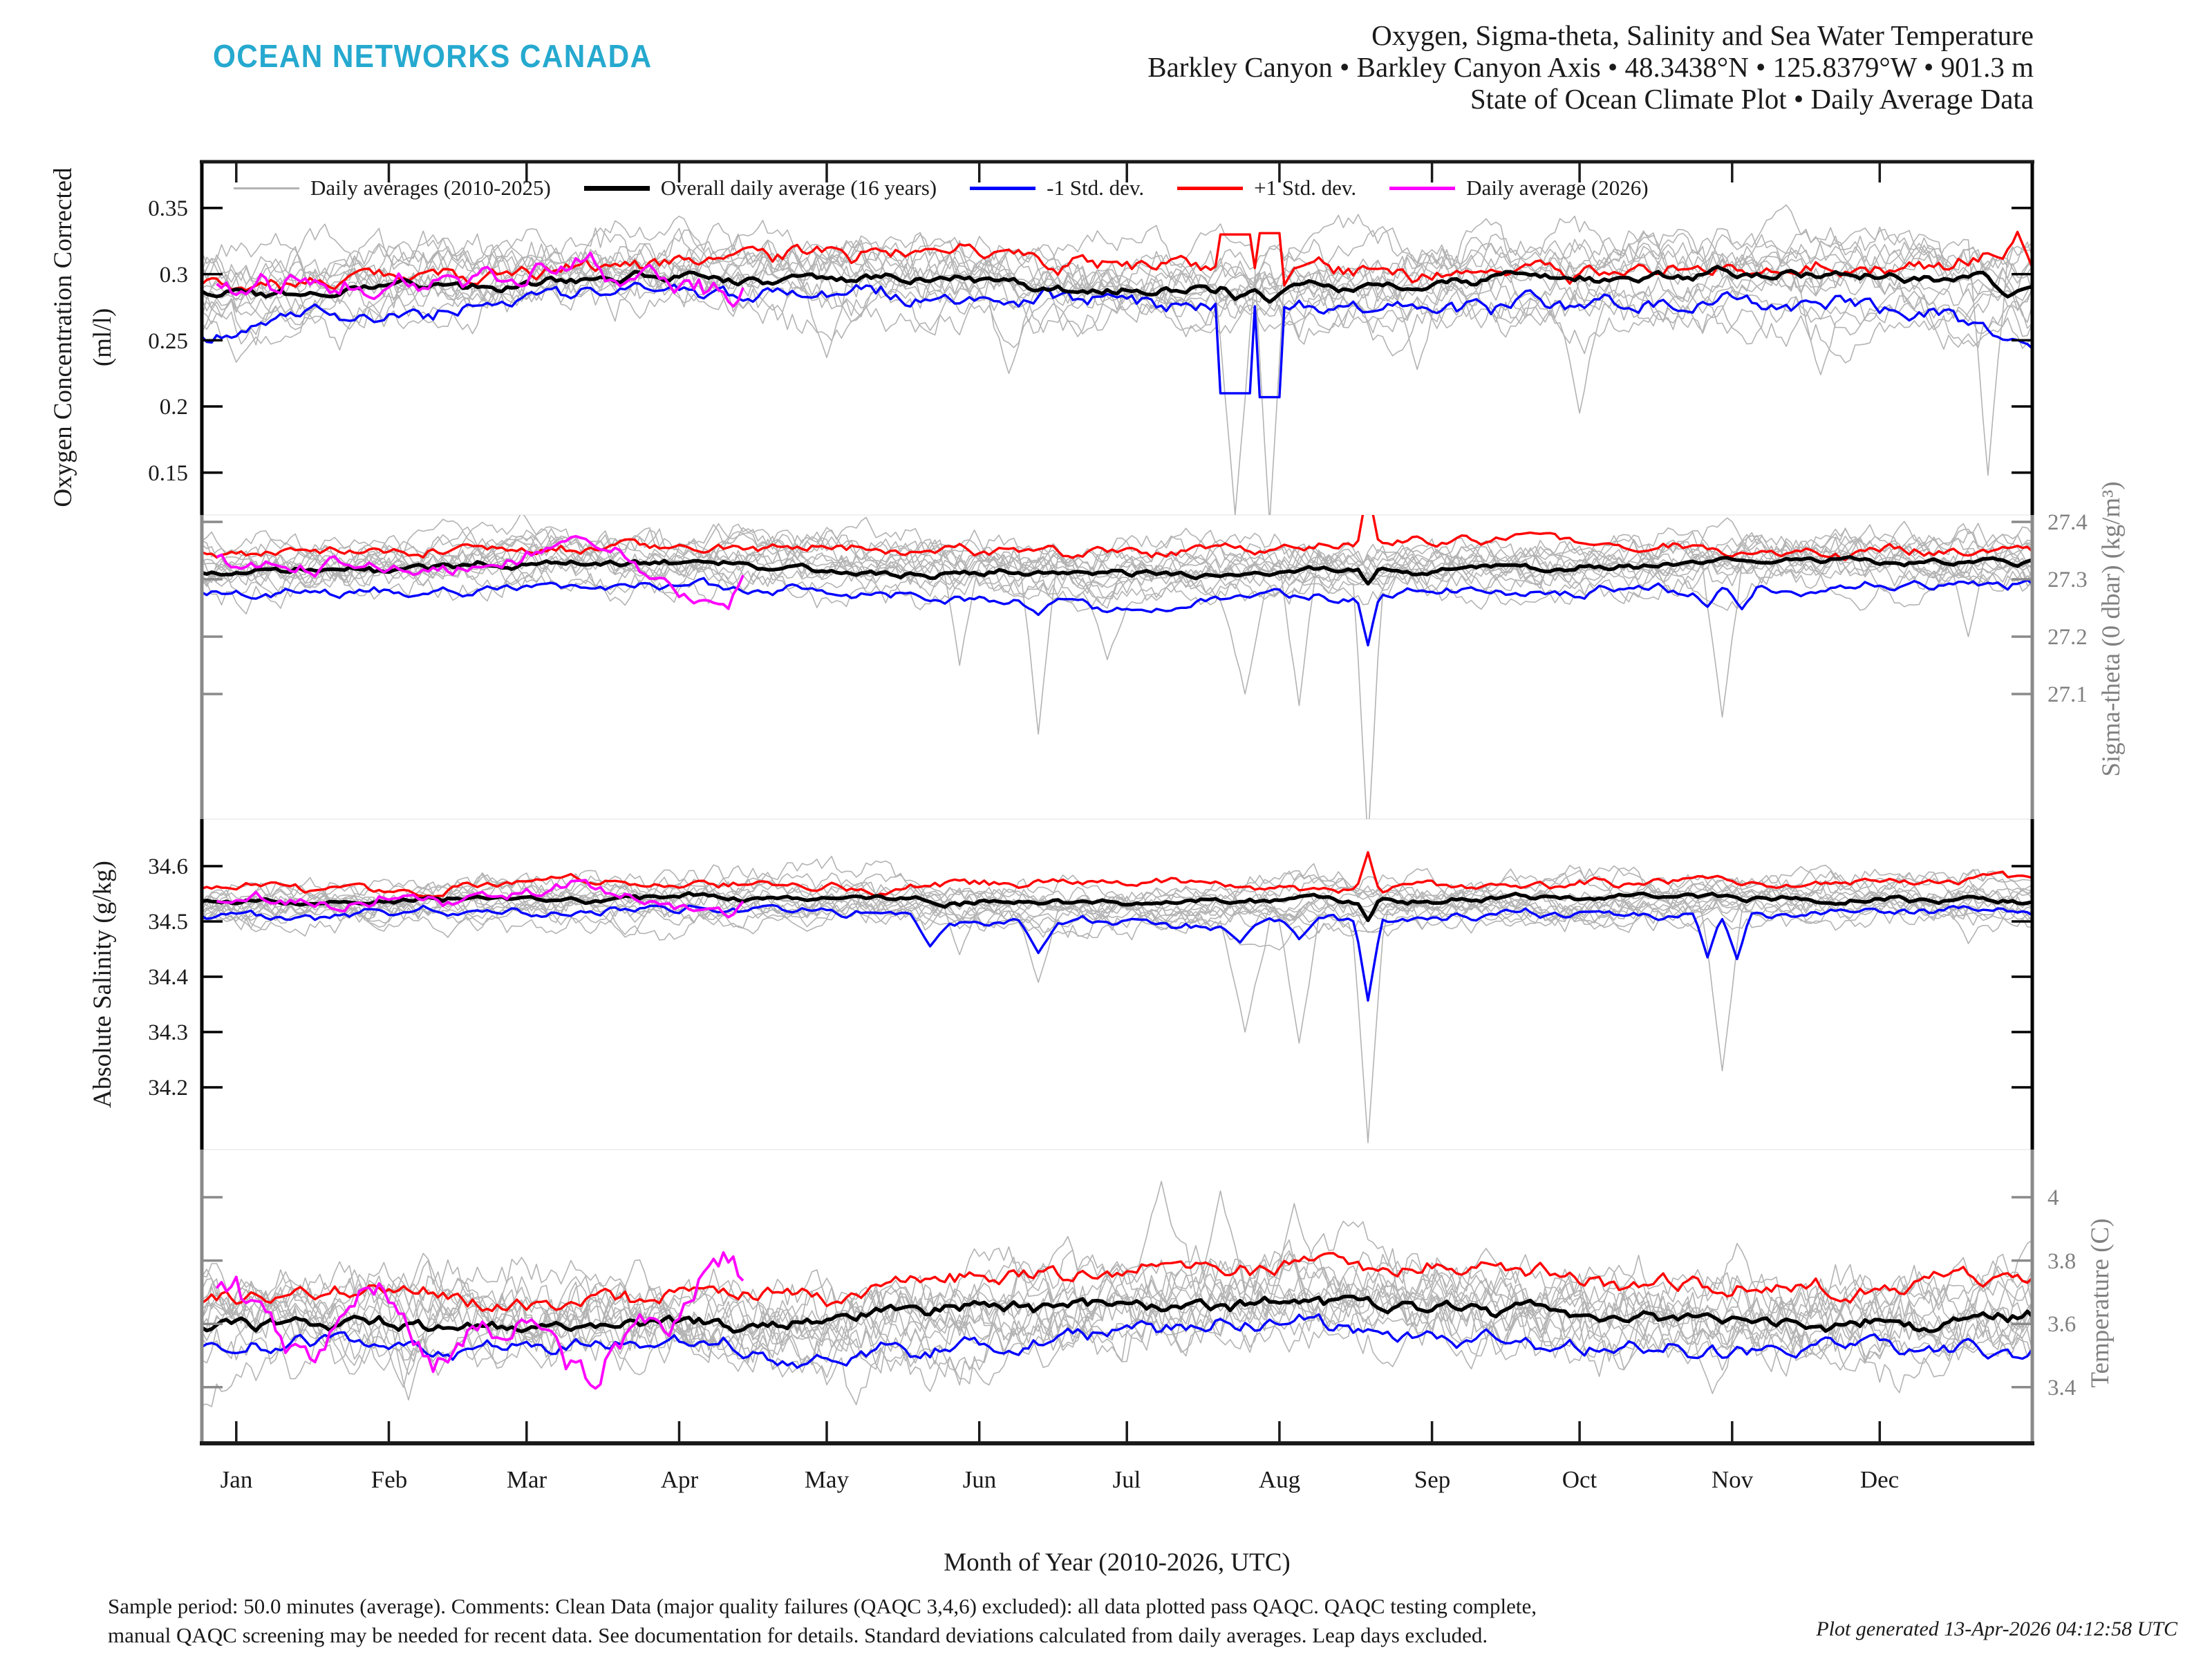 The height and width of the screenshot is (1659, 2212). What do you see at coordinates (2061, 1388) in the screenshot?
I see `ytick-temperature: 3.4` at bounding box center [2061, 1388].